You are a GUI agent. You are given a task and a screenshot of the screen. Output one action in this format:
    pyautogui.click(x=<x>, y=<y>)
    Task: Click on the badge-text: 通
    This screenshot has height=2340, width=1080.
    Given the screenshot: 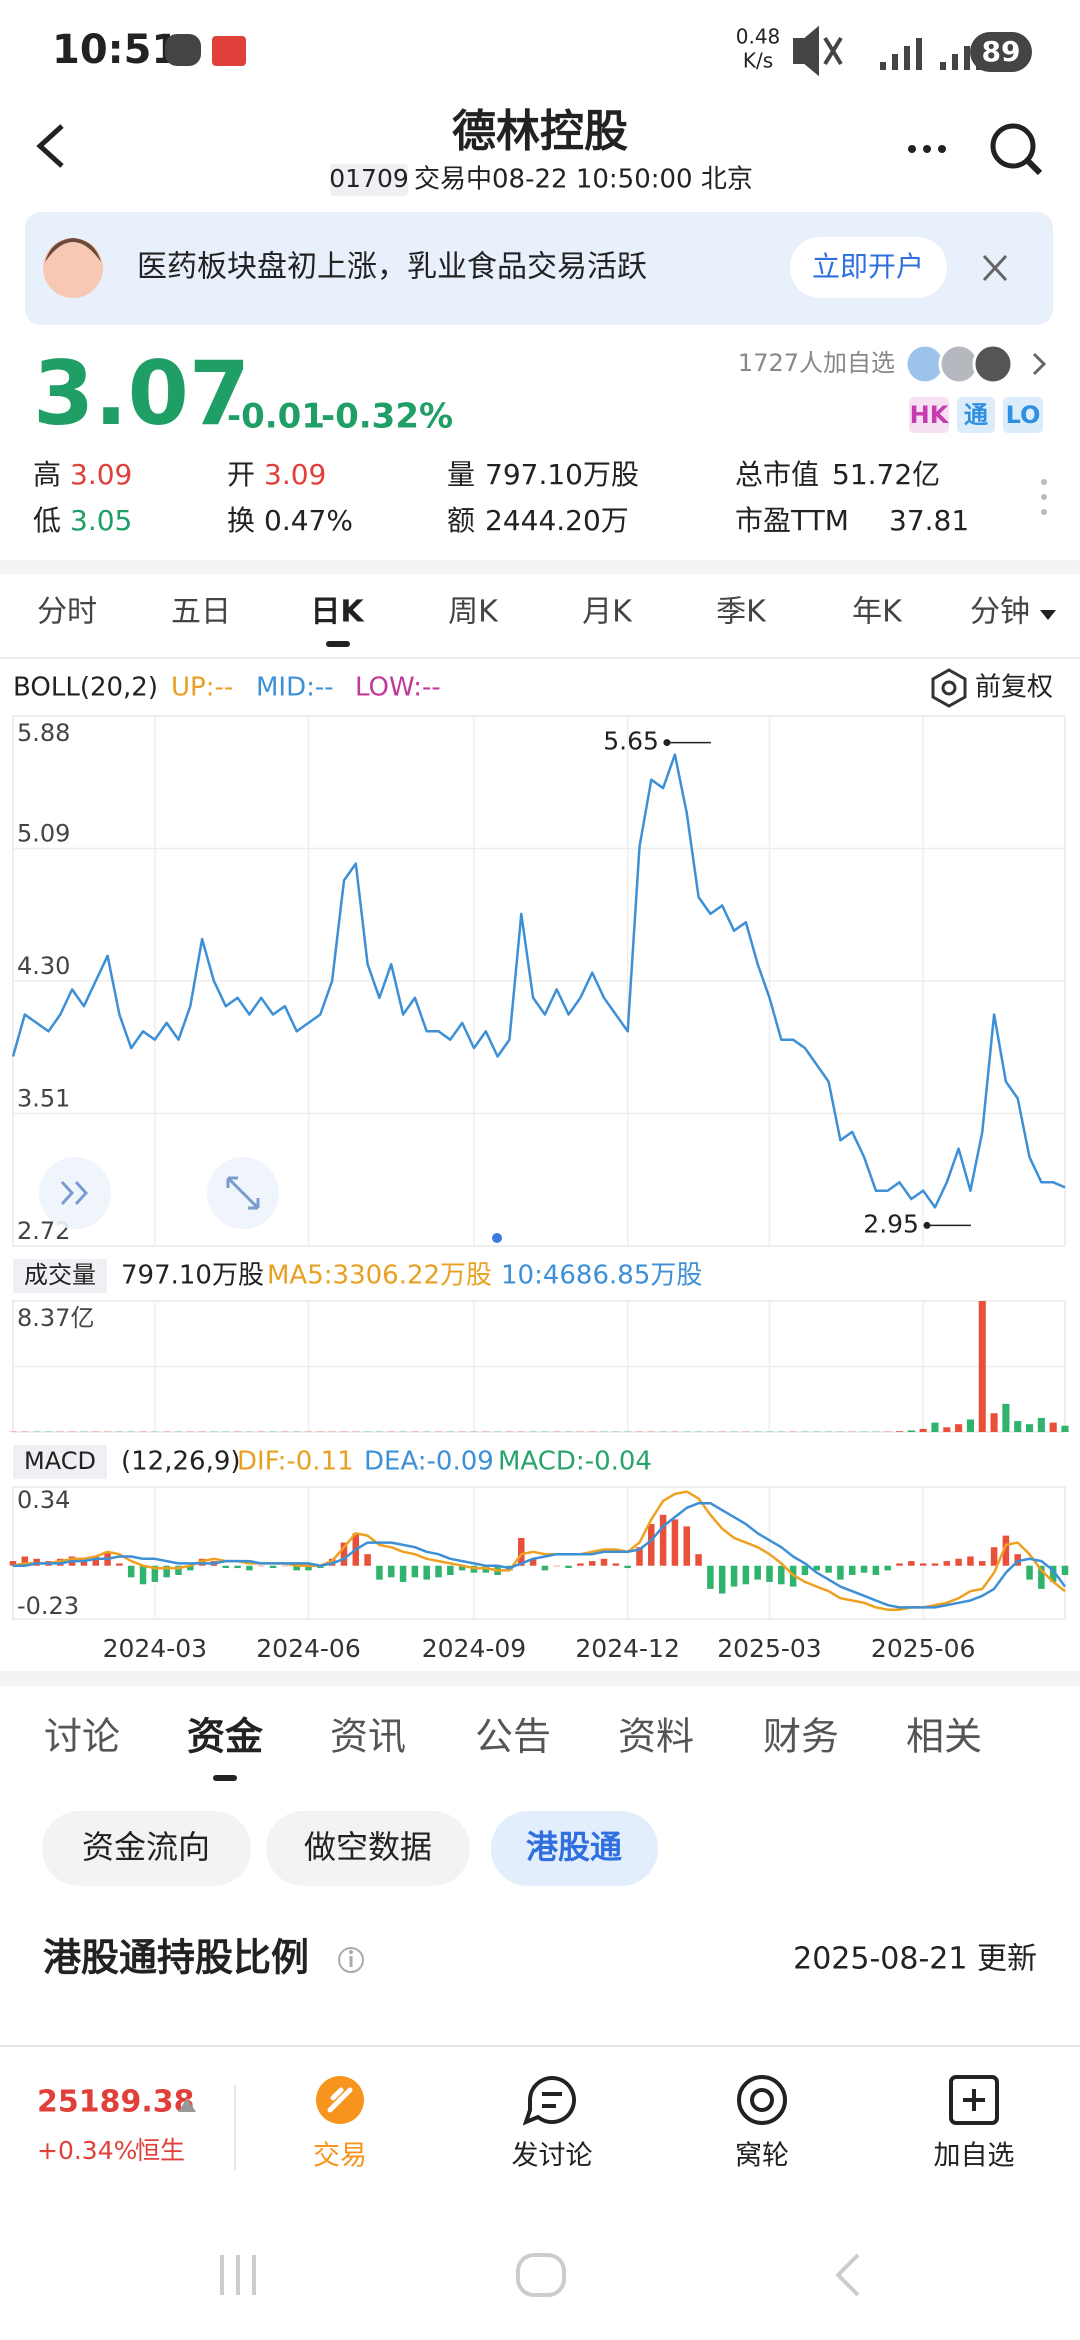 What is the action you would take?
    pyautogui.click(x=976, y=415)
    